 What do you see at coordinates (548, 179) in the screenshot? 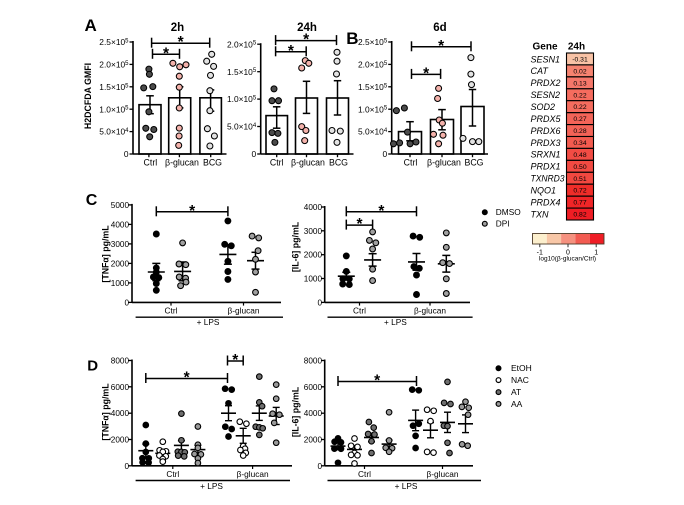
I see `svg-text: TXNRD3` at bounding box center [548, 179].